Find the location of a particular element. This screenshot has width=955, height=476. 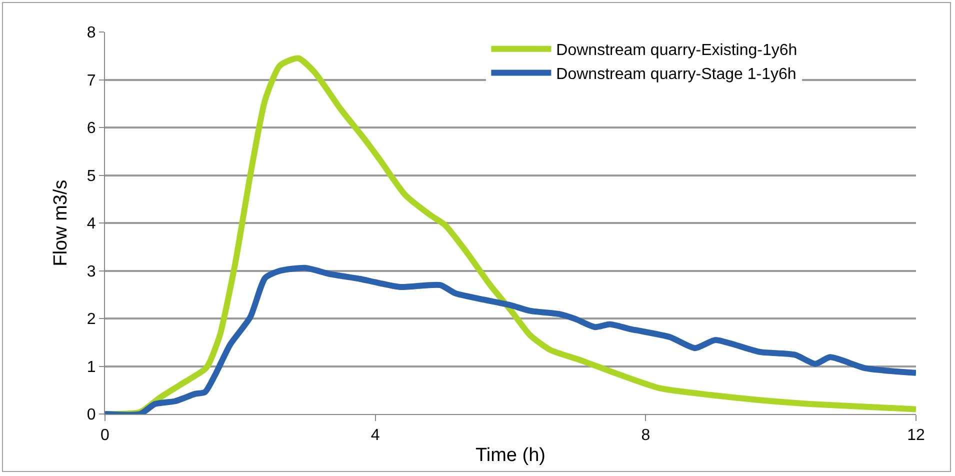

legend-label: Downstream quarry-Stage 1-1y6h is located at coordinates (676, 74).